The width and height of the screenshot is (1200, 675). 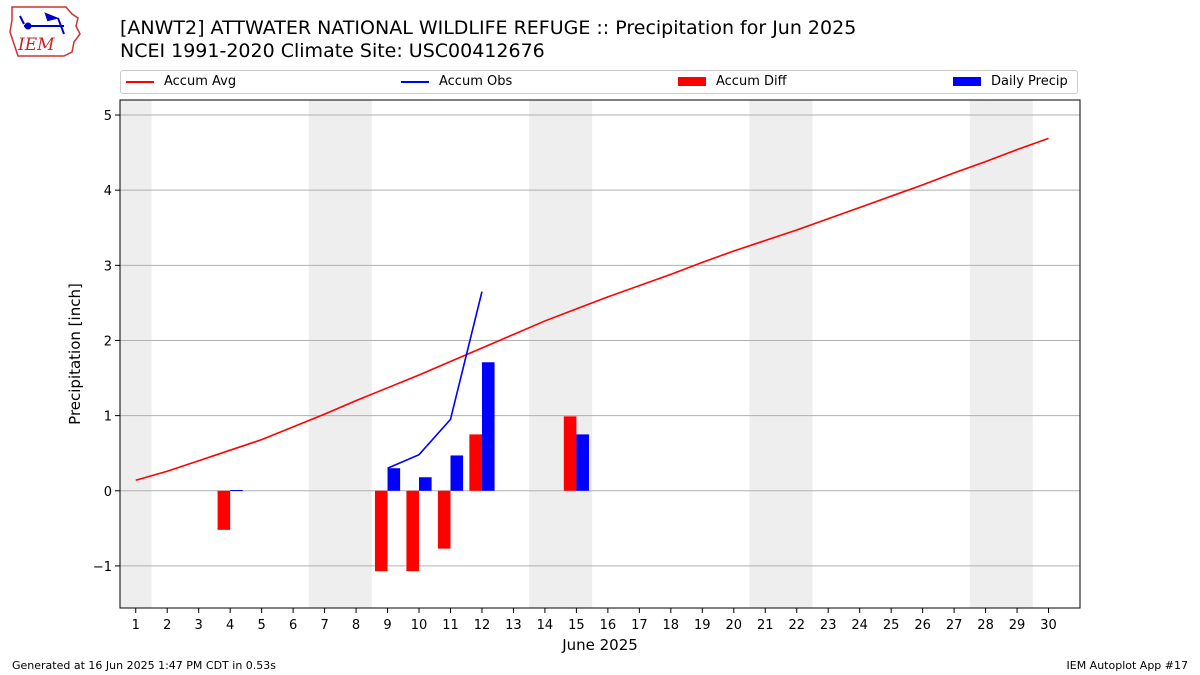 I want to click on x-tick-label-22: 23, so click(x=828, y=625).